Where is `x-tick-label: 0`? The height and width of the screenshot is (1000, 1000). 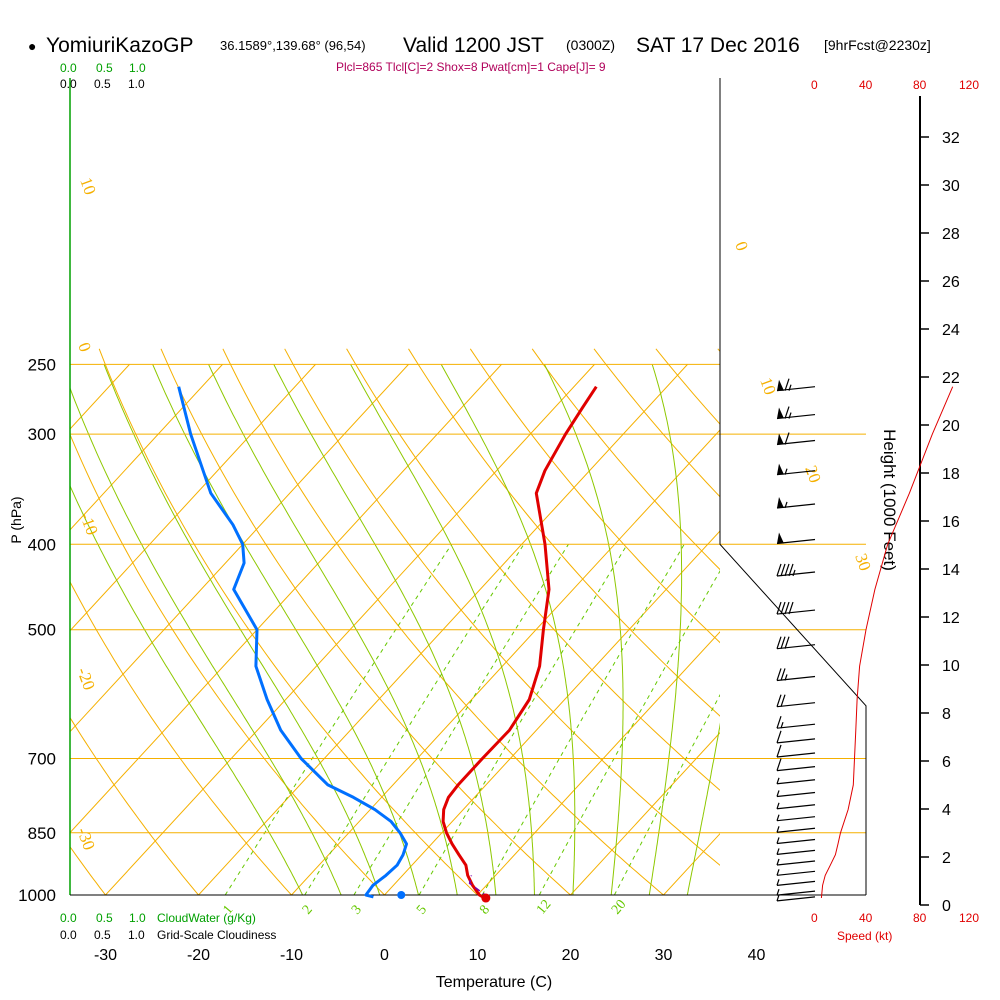 x-tick-label: 0 is located at coordinates (384, 955).